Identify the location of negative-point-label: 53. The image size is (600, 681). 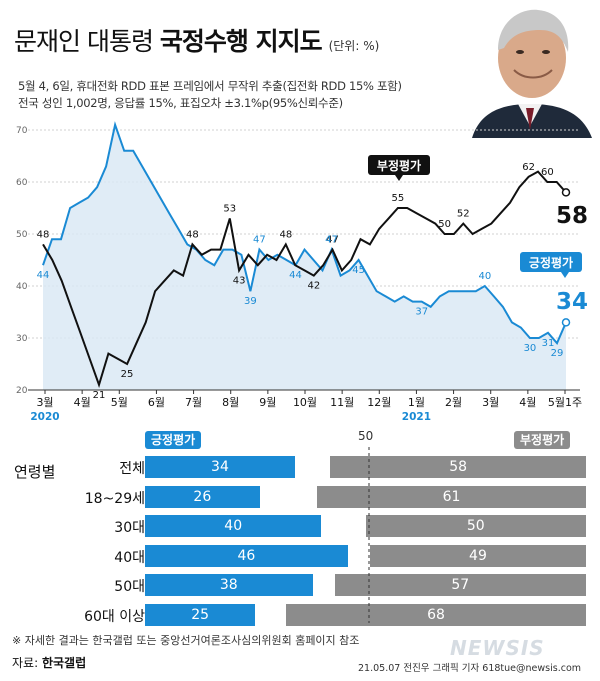
(229, 208).